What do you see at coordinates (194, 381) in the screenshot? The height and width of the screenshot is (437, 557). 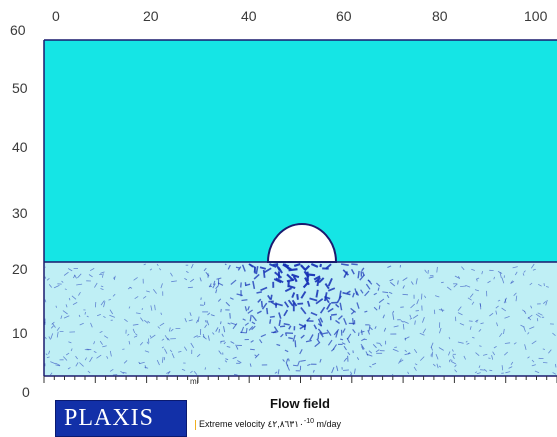 I see `small-axis-label: mi` at bounding box center [194, 381].